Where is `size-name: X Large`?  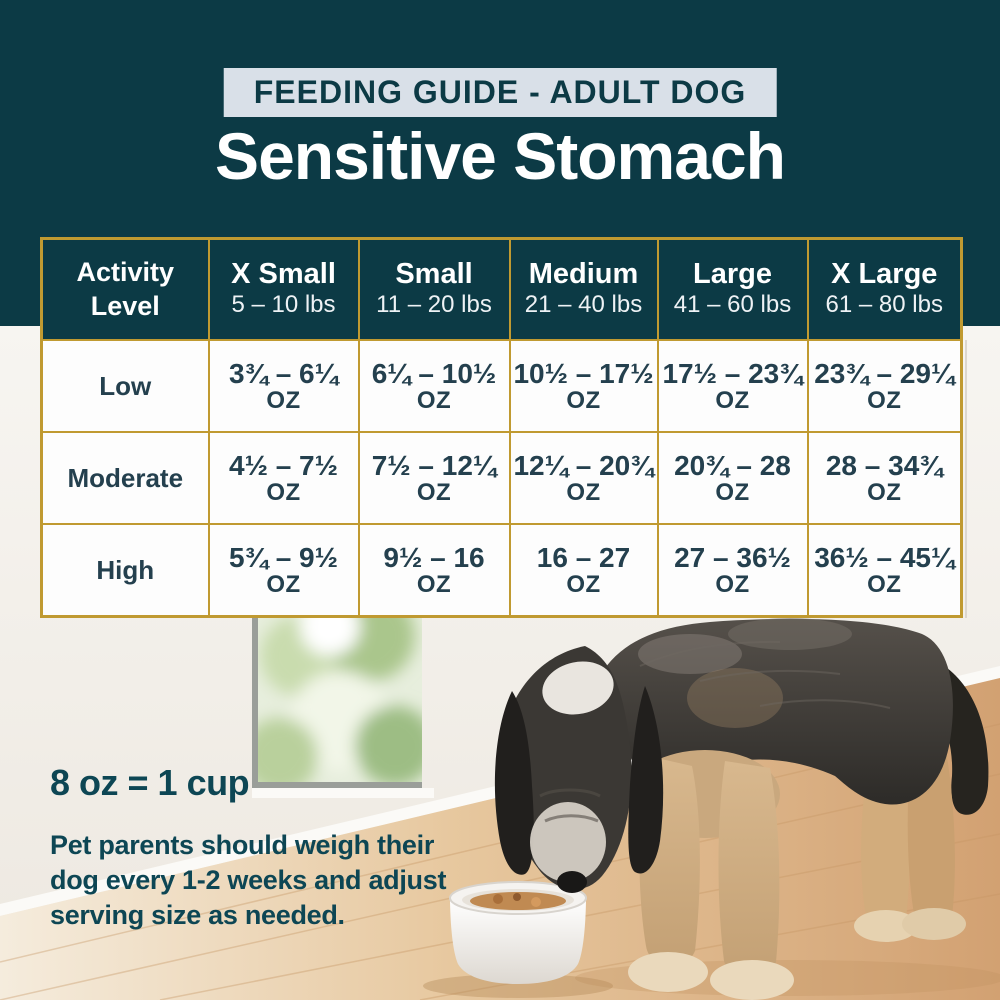 size-name: X Large is located at coordinates (884, 274).